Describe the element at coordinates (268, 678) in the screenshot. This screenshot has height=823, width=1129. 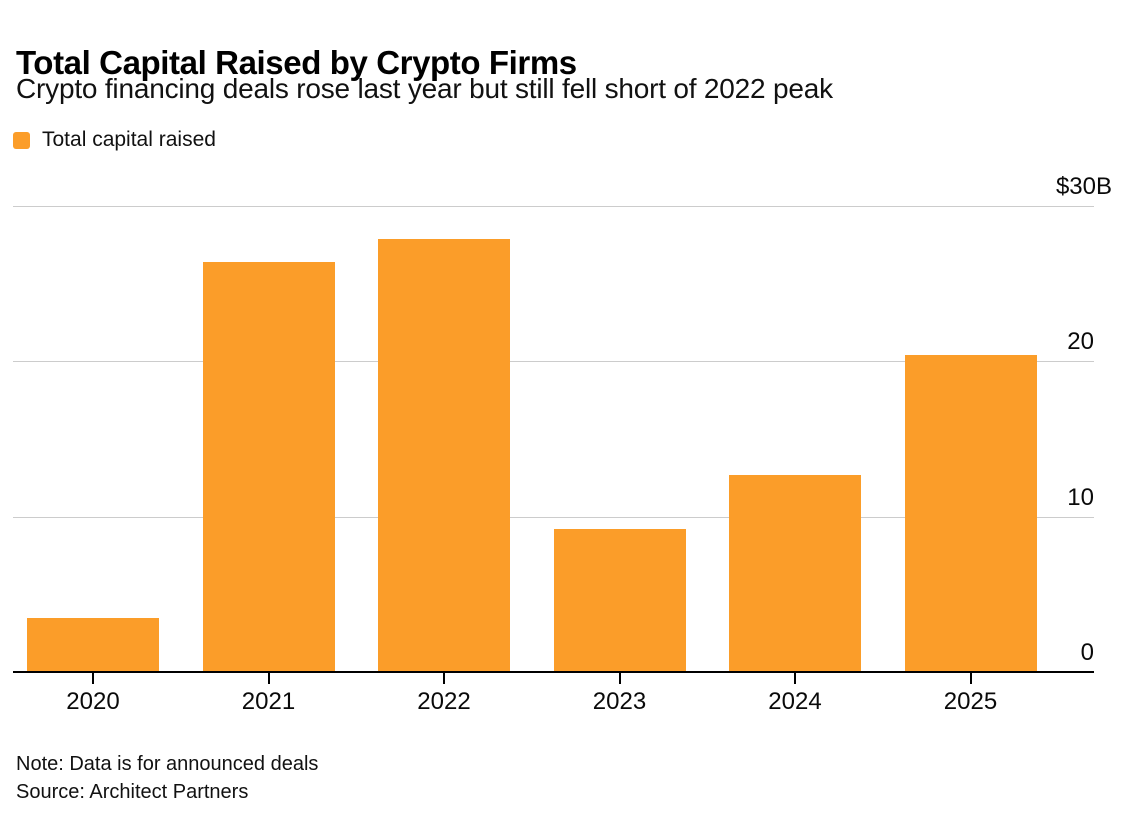
I see `x-axis-tick-2021` at that location.